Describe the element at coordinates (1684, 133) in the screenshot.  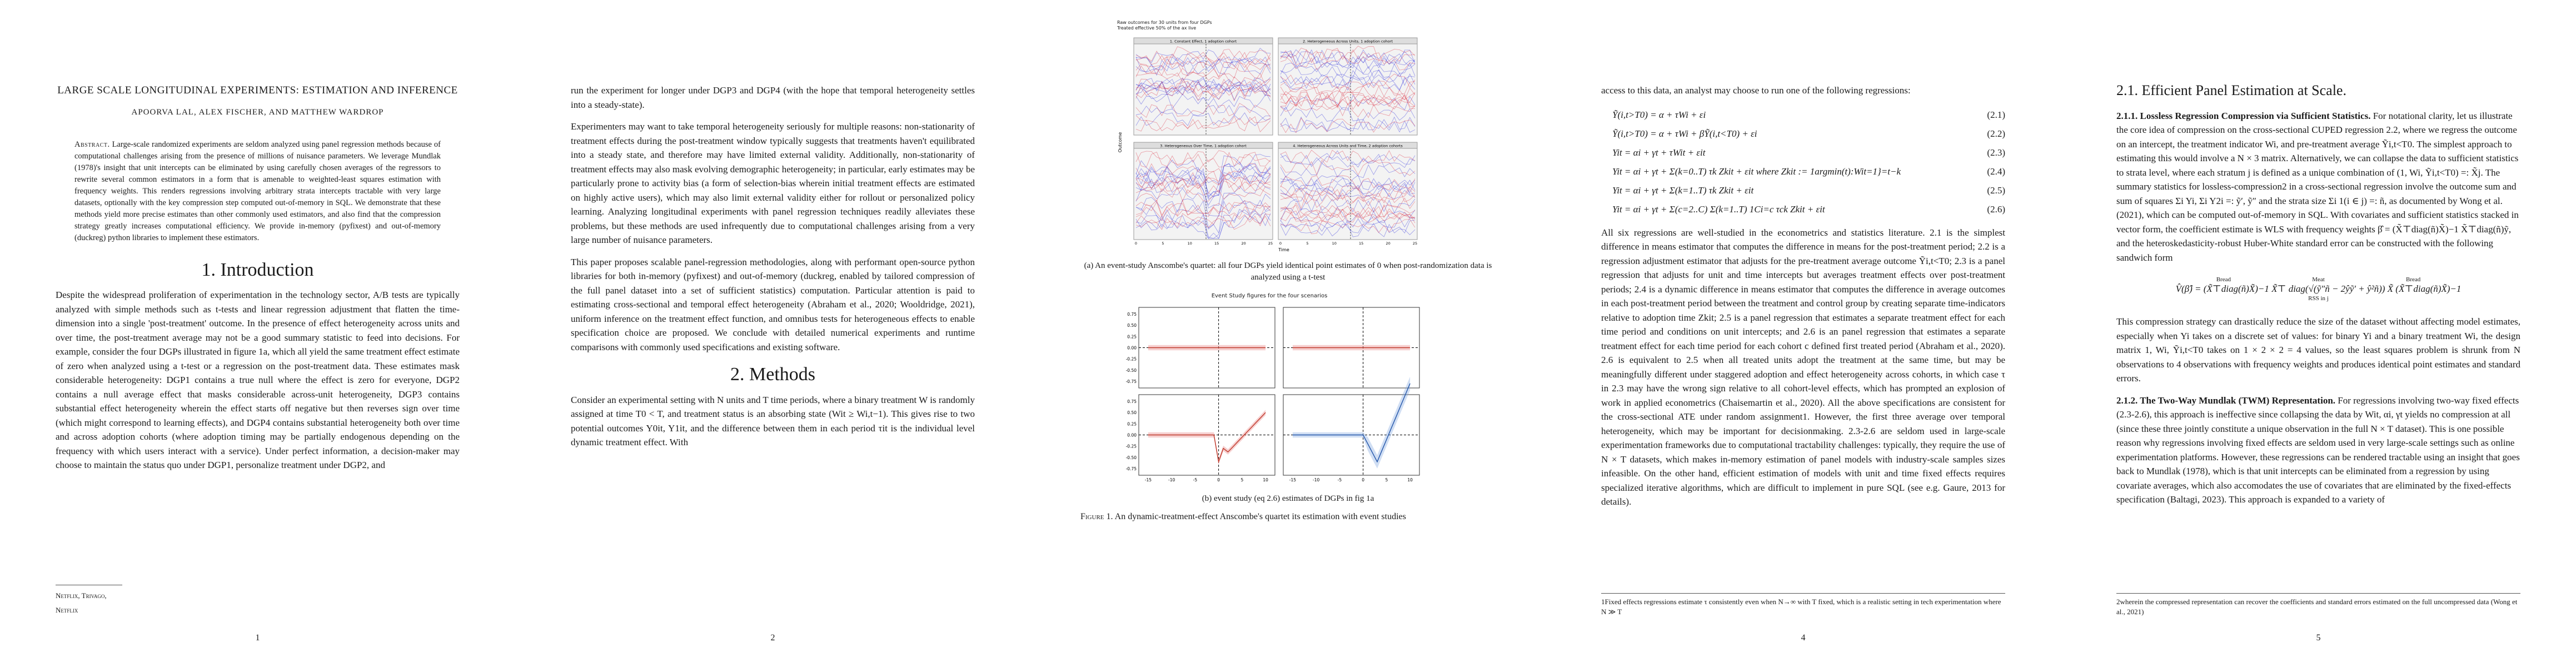
I see `equation-body: Ỹ(i,t>T0) = α + τWi + βỸ(i,t<T0) + εi` at that location.